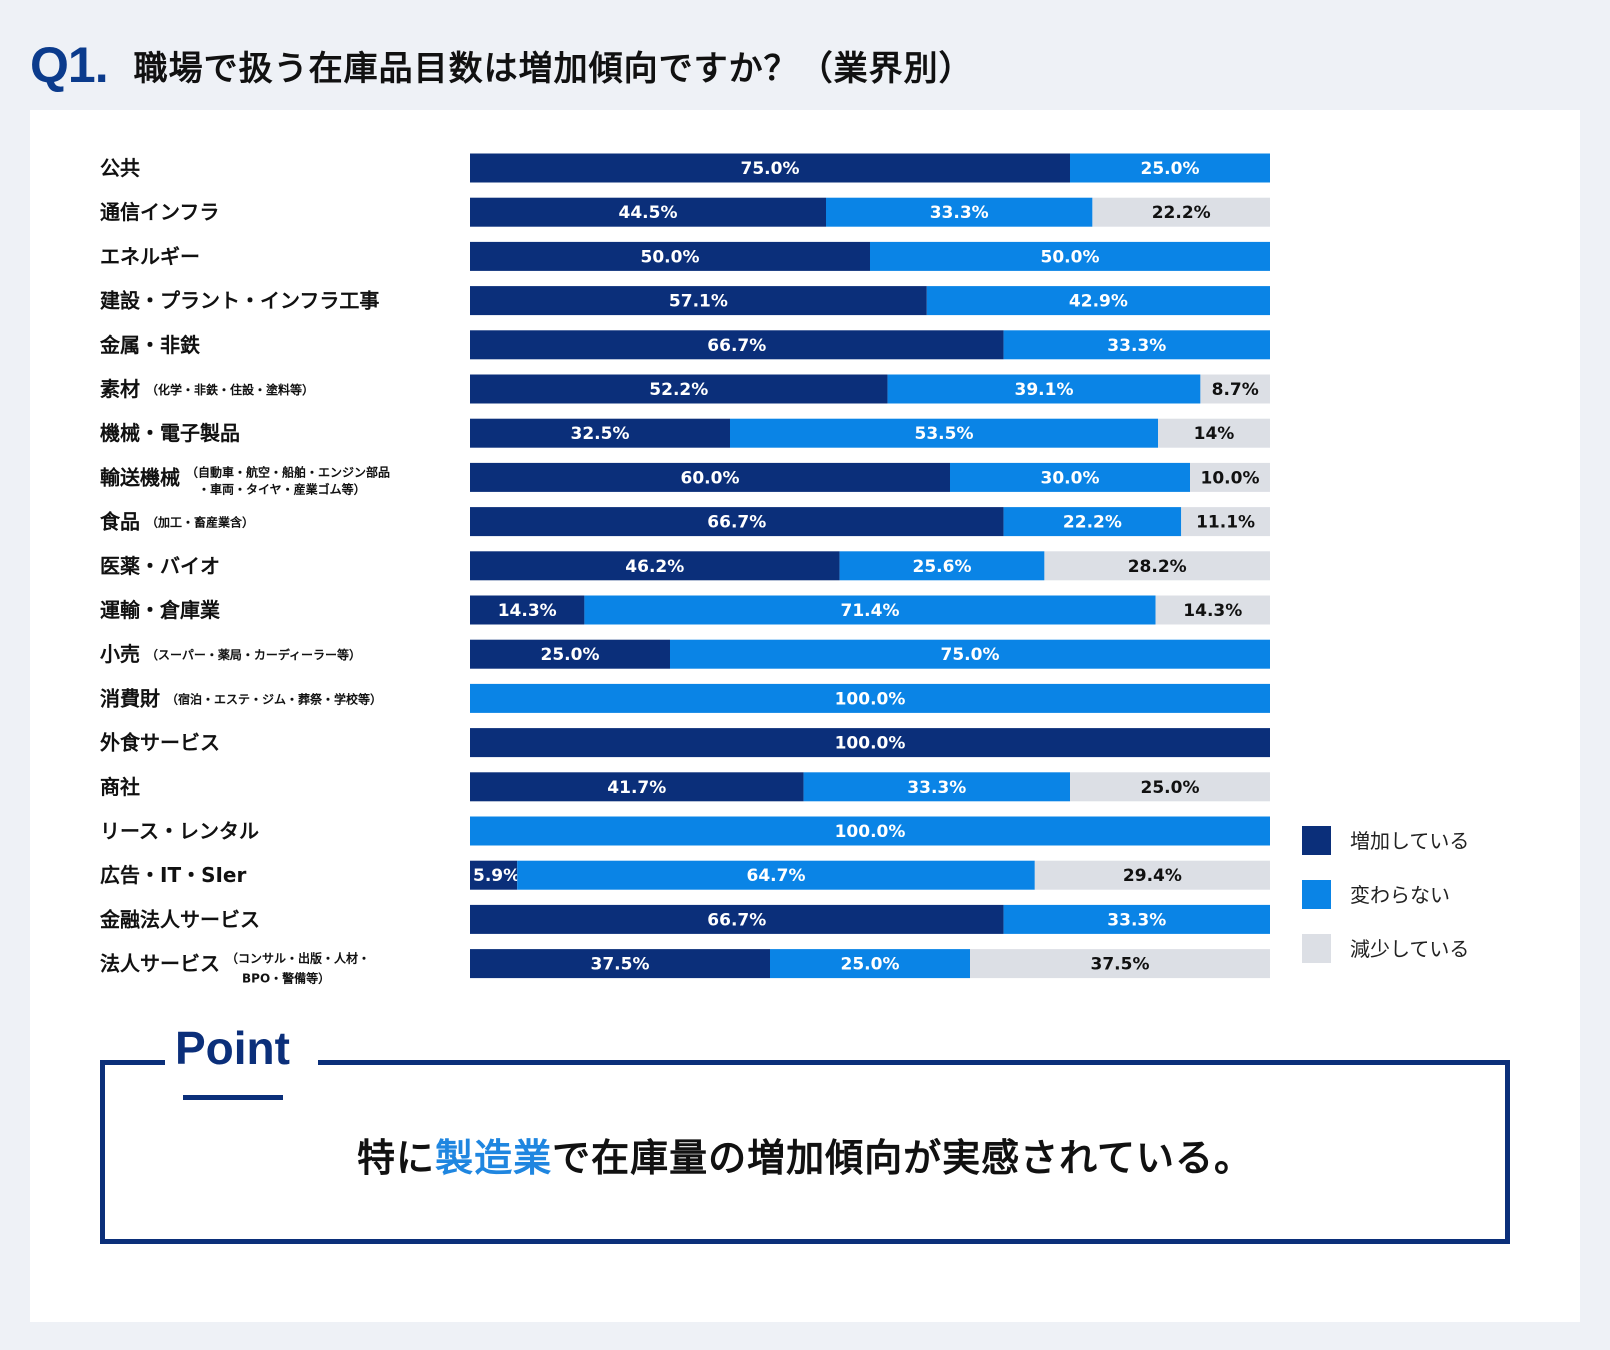  I want to click on bar-row: 金属・非鉄 66.7% 33.3%, so click(684, 345).